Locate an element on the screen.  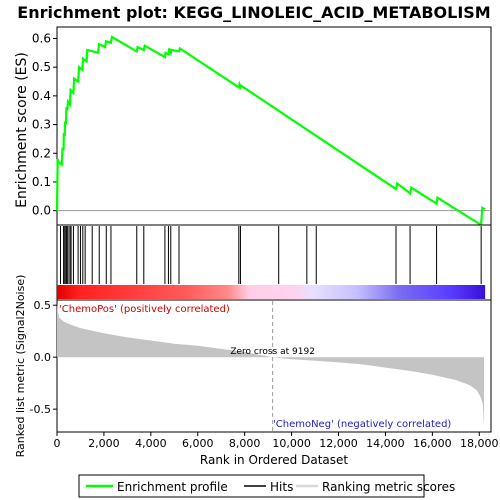
metric-x-tick-label: 18,000 is located at coordinates (479, 443).